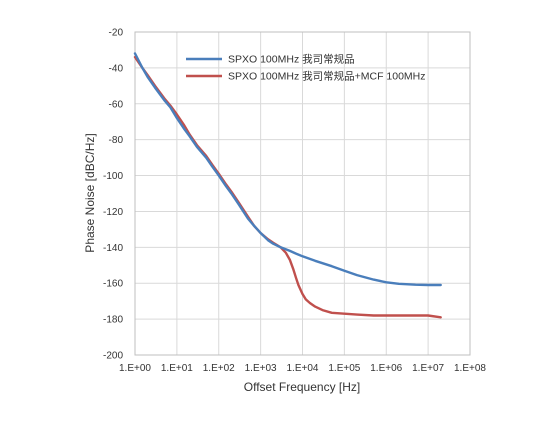 The width and height of the screenshot is (560, 435). I want to click on x-tick-label: 1.E+01, so click(177, 368).